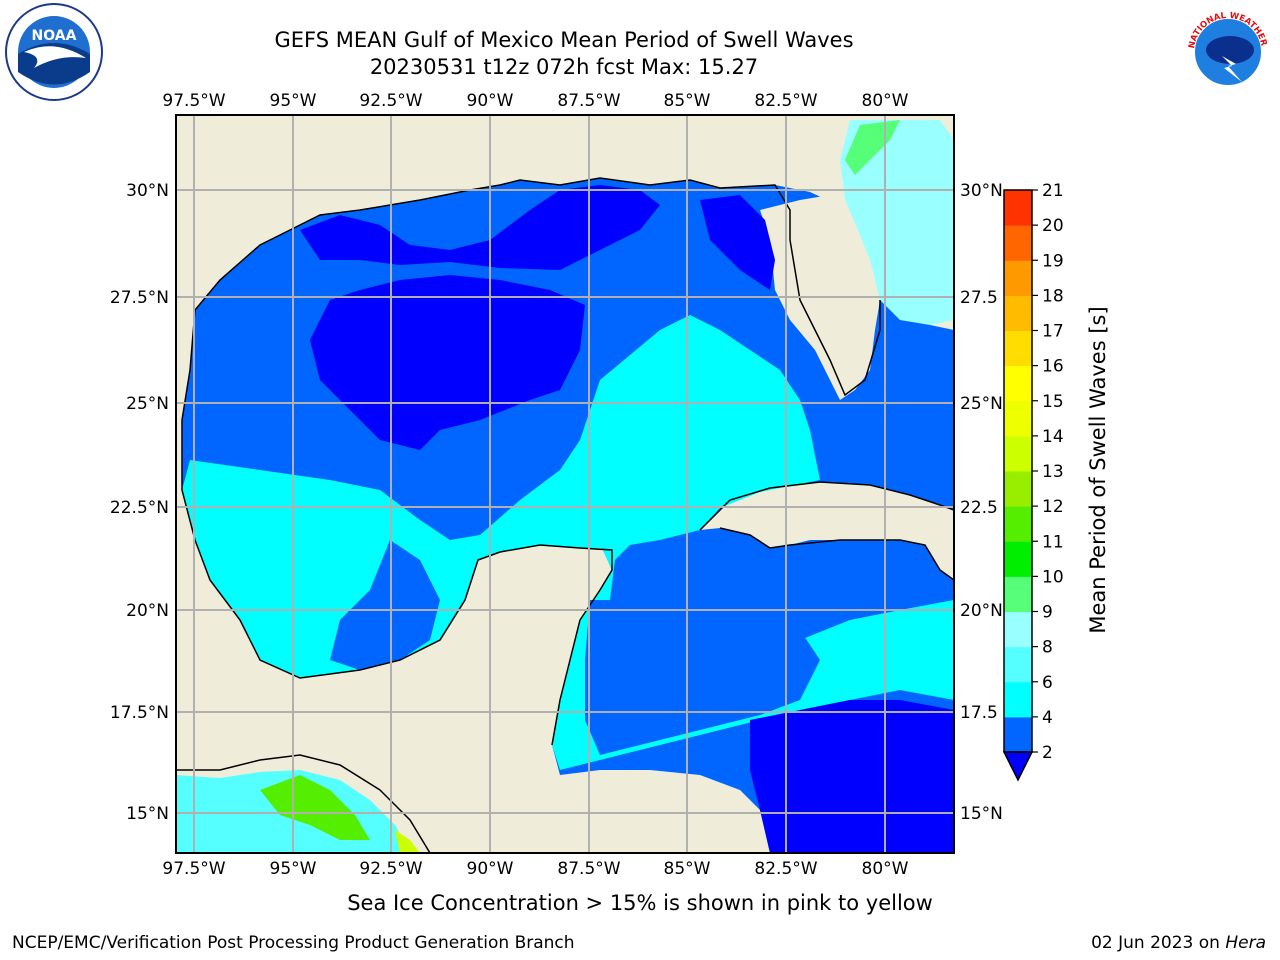  What do you see at coordinates (1053, 332) in the screenshot?
I see `colorbar-tick-label: 17` at bounding box center [1053, 332].